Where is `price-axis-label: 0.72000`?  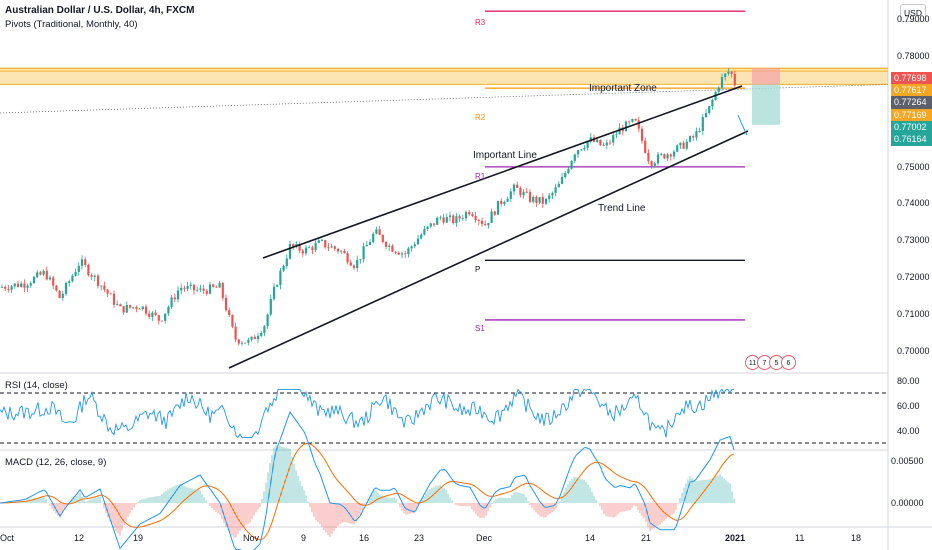 price-axis-label: 0.72000 is located at coordinates (913, 277).